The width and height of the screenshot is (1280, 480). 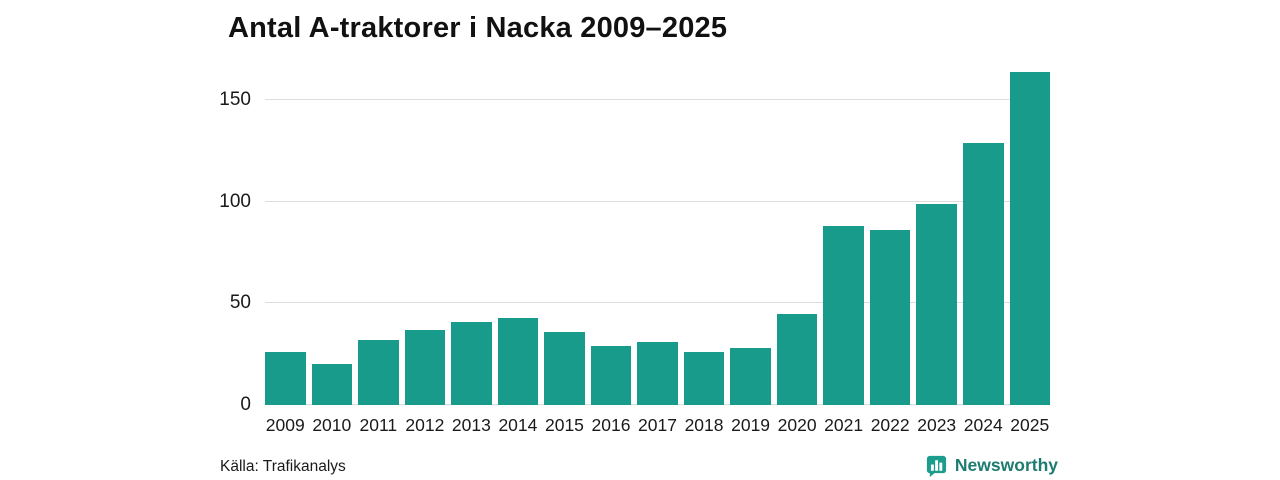 What do you see at coordinates (983, 273) in the screenshot?
I see `bar-2024` at bounding box center [983, 273].